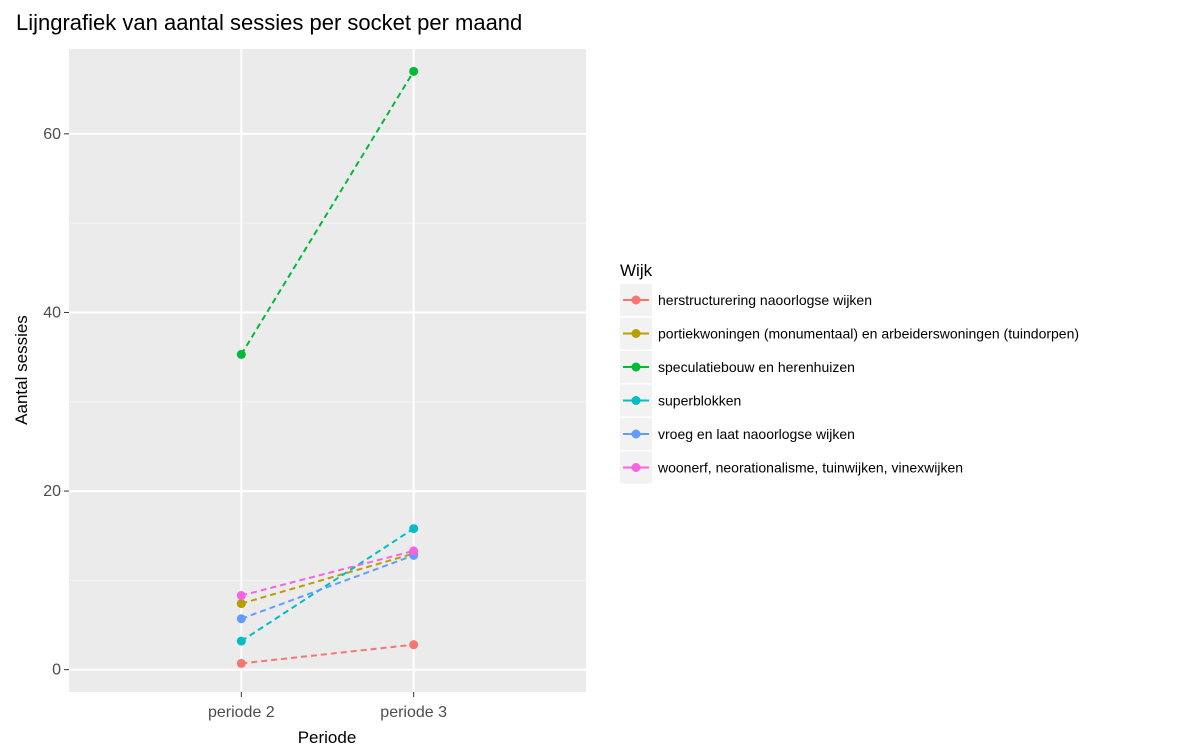 This screenshot has width=1200, height=749. Describe the element at coordinates (636, 270) in the screenshot. I see `legend-title: Wijk` at that location.